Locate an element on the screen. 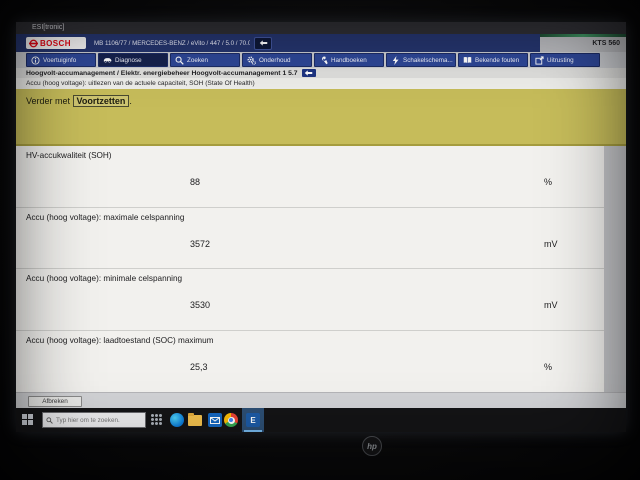  hp-logo-text: hp is located at coordinates (372, 446).